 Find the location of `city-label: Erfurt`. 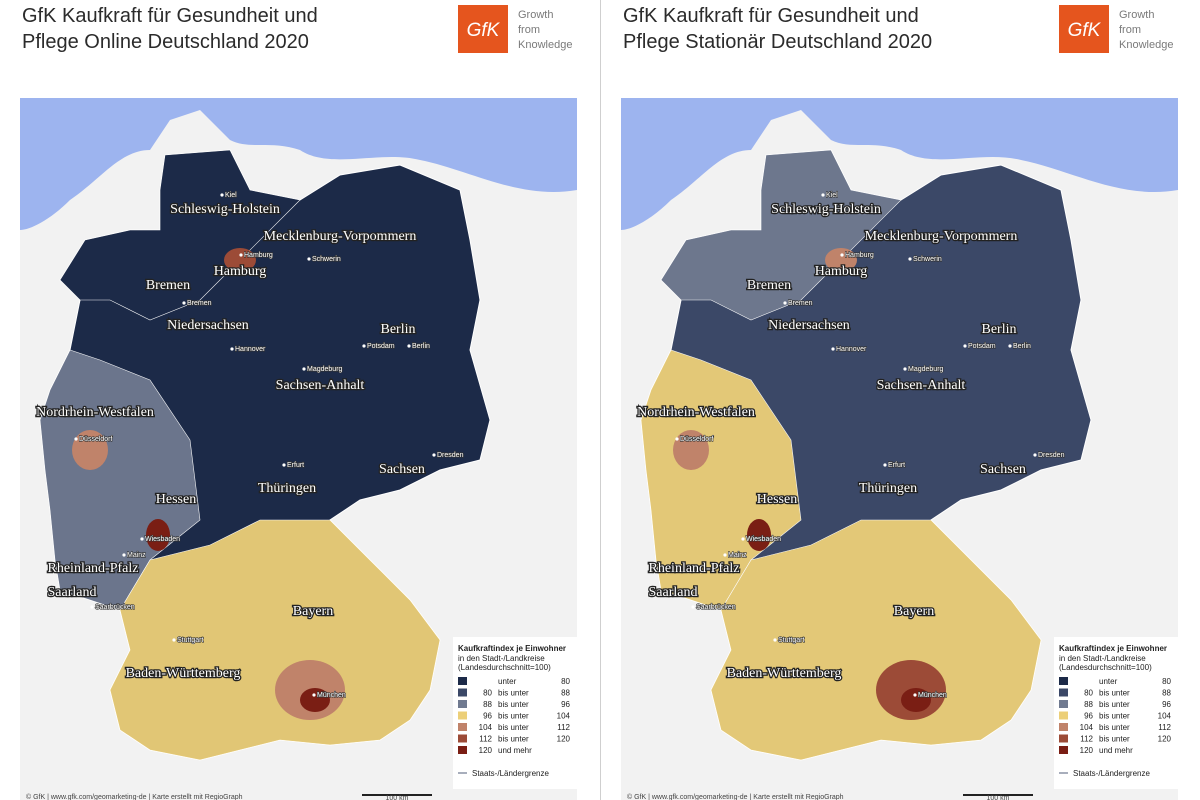

city-label: Erfurt is located at coordinates (896, 465).